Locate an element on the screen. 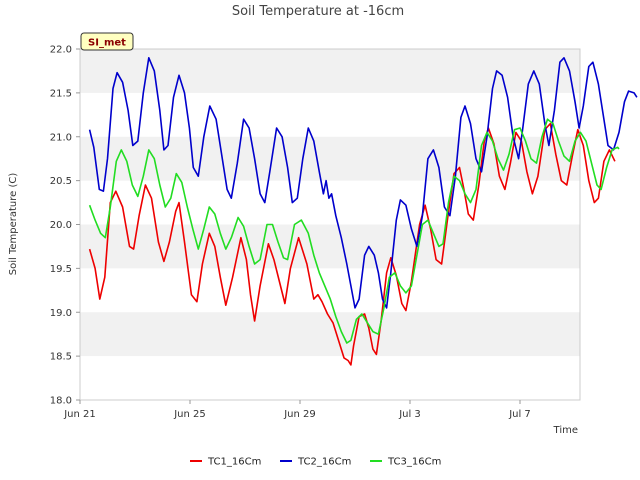  y-tick-label: 18.0 is located at coordinates (61, 401).